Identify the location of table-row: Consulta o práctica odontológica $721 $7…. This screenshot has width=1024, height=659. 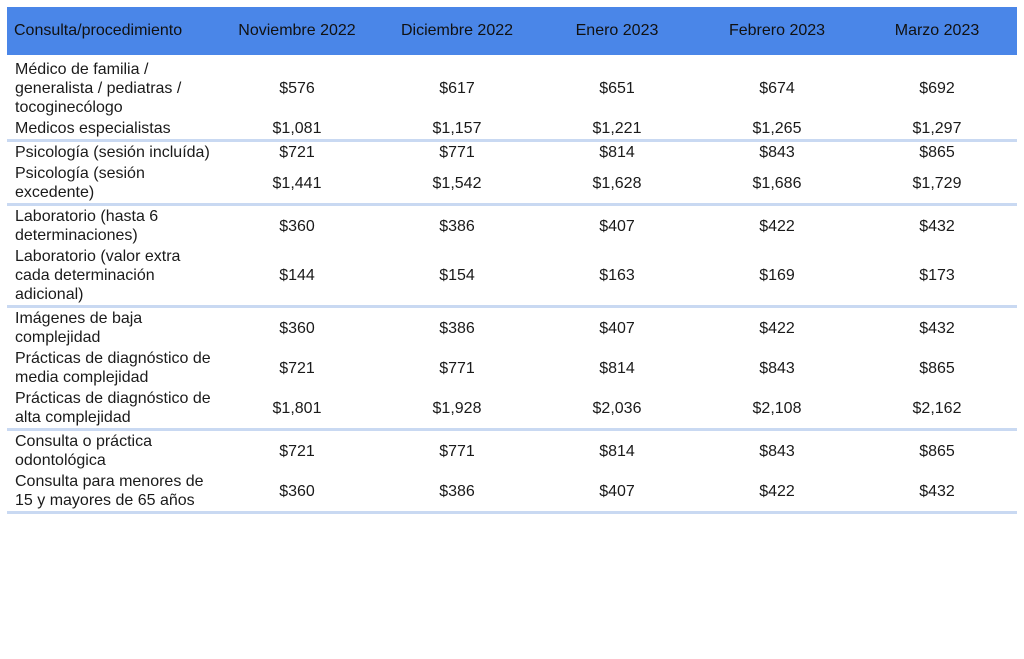
(512, 451).